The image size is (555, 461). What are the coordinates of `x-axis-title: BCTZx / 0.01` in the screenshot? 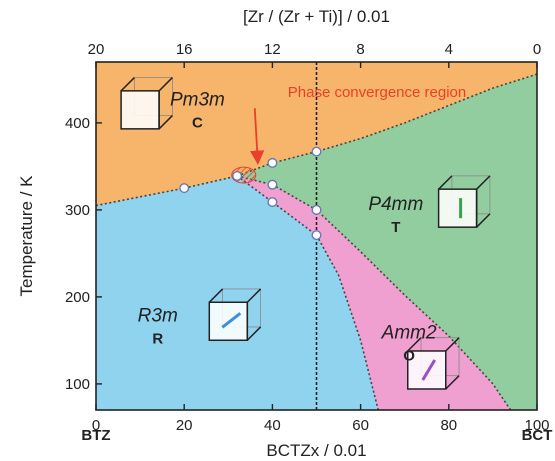 It's located at (316, 450).